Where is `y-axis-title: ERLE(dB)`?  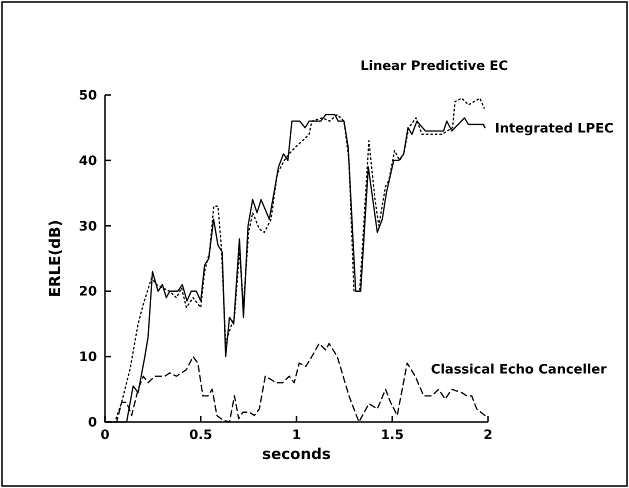 y-axis-title: ERLE(dB) is located at coordinates (55, 259).